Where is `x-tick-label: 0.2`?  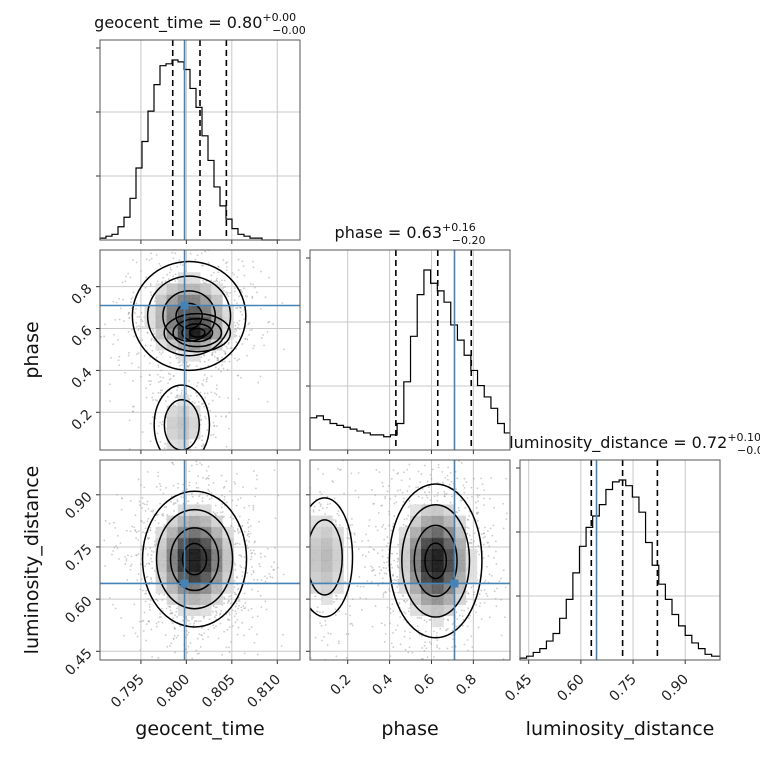 x-tick-label: 0.2 is located at coordinates (340, 685).